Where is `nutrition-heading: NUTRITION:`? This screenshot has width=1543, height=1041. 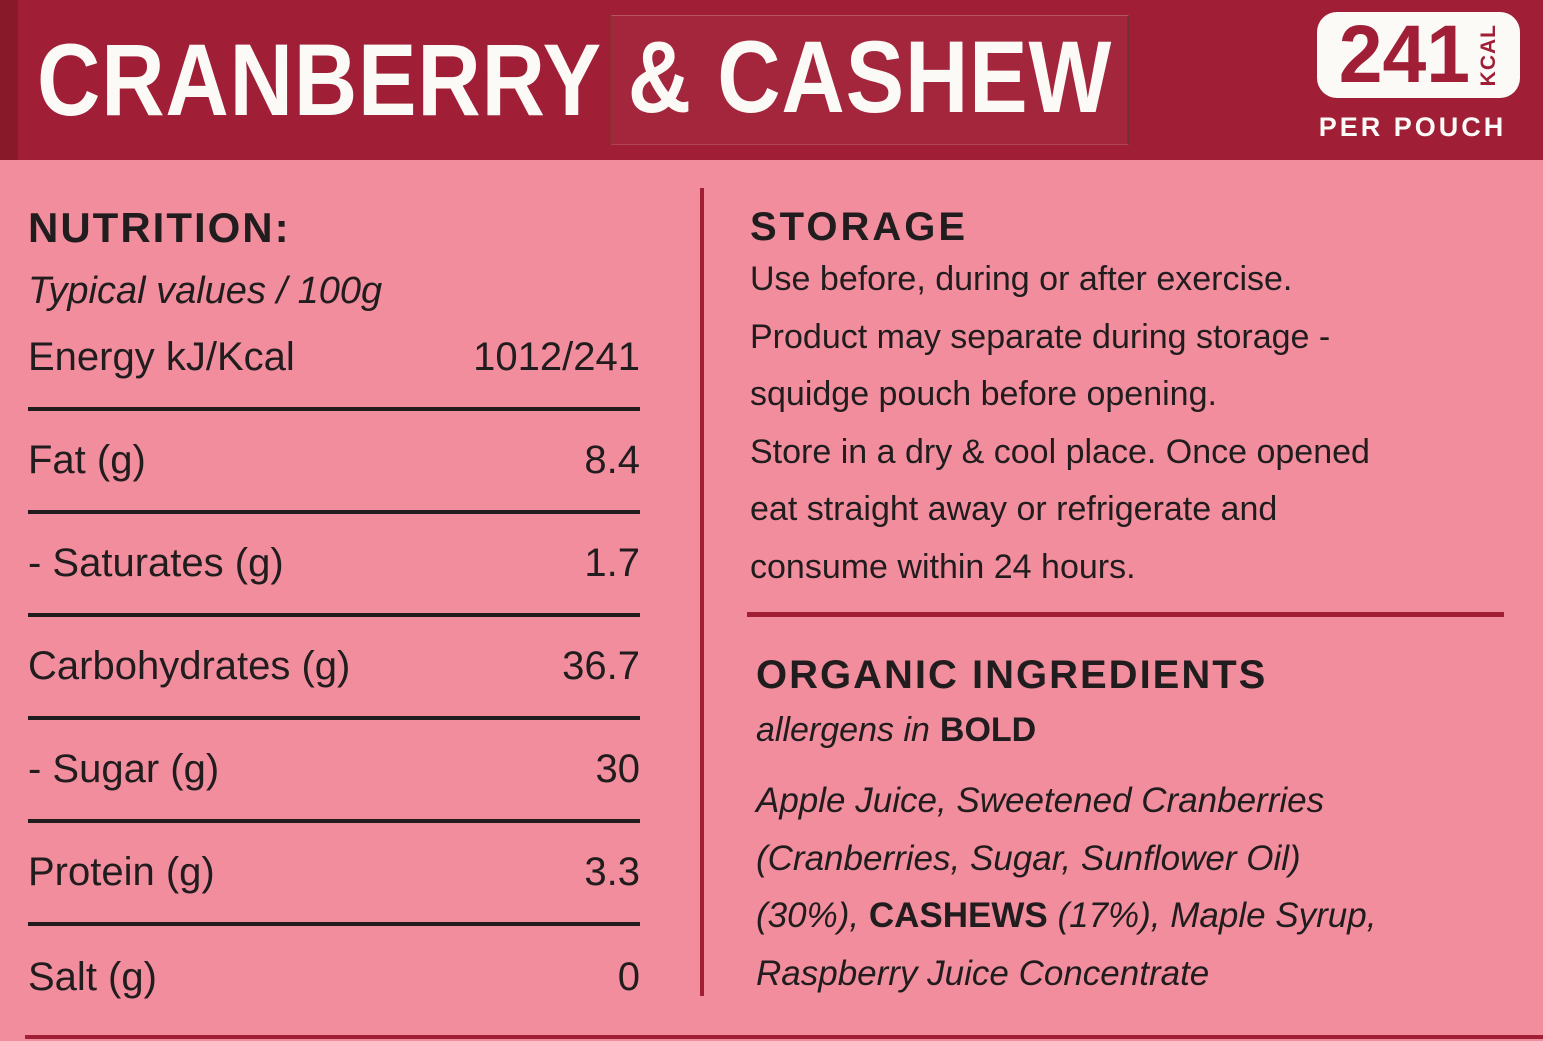
nutrition-heading: NUTRITION: is located at coordinates (159, 227).